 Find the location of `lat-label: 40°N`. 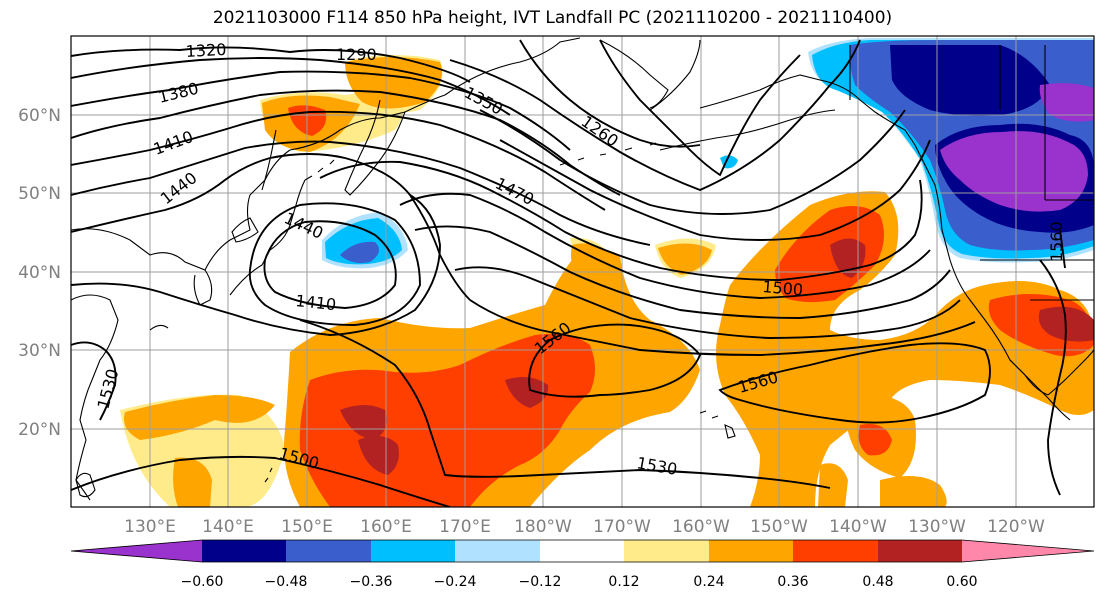

lat-label: 40°N is located at coordinates (39, 273).